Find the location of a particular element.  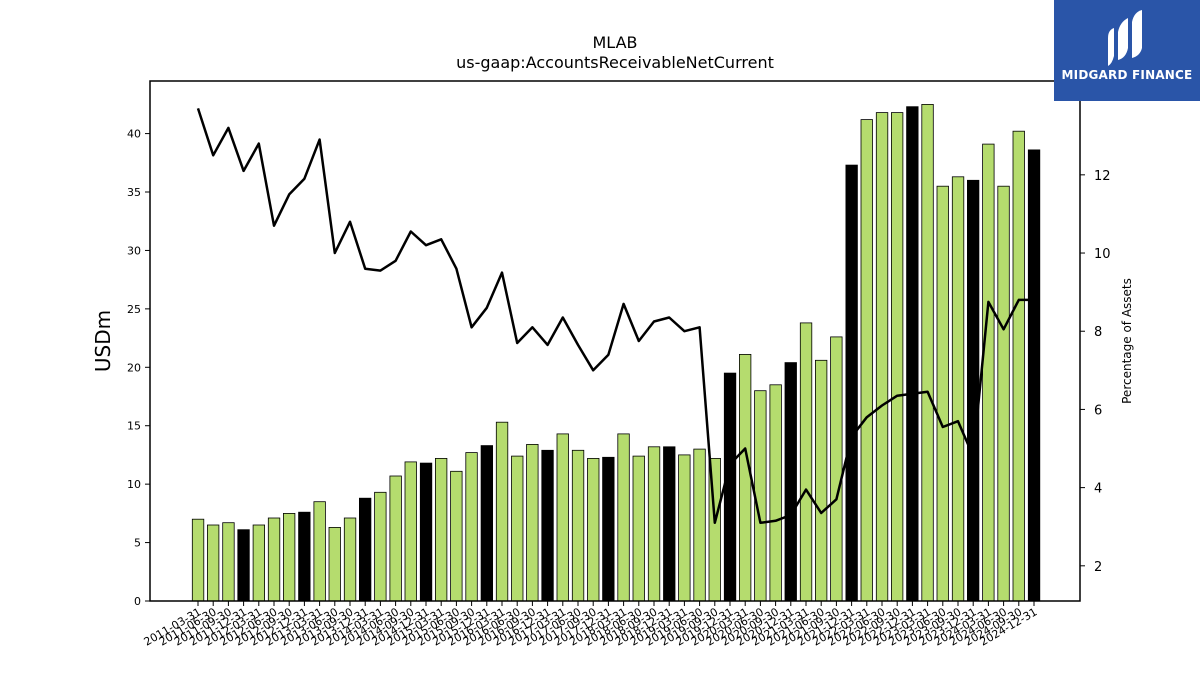

y-tick-label: 40 is located at coordinates (134, 134).